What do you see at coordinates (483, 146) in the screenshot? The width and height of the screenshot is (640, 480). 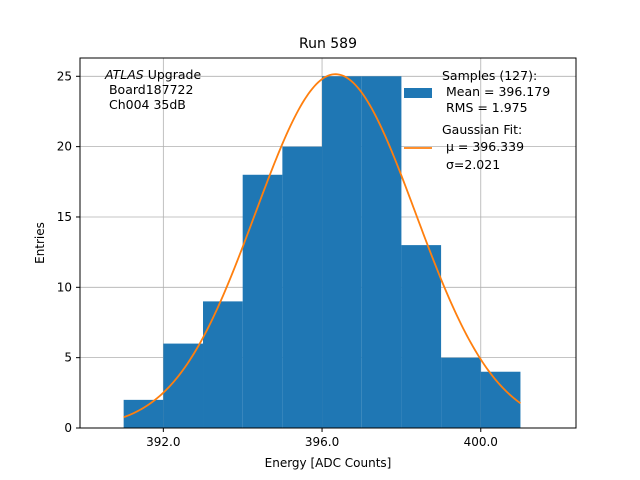 I see `legend-fit-line-2: μ = 396.339` at bounding box center [483, 146].